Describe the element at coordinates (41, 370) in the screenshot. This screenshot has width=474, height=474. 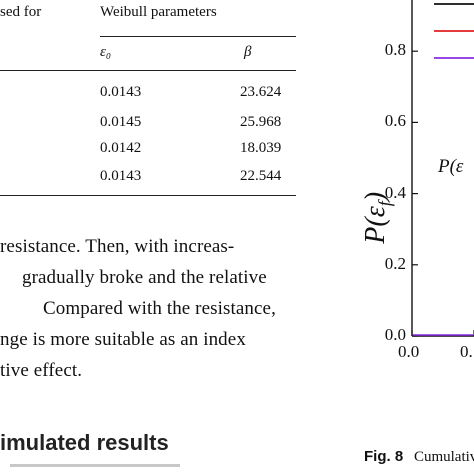
I see `body-line: tive effect.` at that location.